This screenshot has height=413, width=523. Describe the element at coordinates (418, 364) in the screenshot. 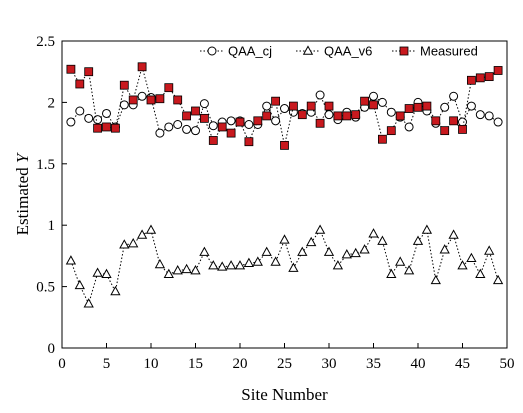

I see `x-tick-label: 40` at that location.